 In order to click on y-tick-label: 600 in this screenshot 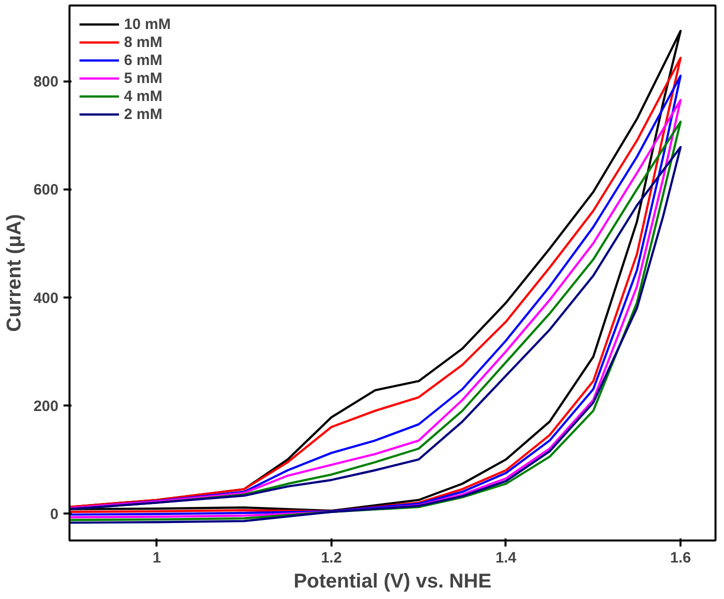, I will do `click(46, 190)`.